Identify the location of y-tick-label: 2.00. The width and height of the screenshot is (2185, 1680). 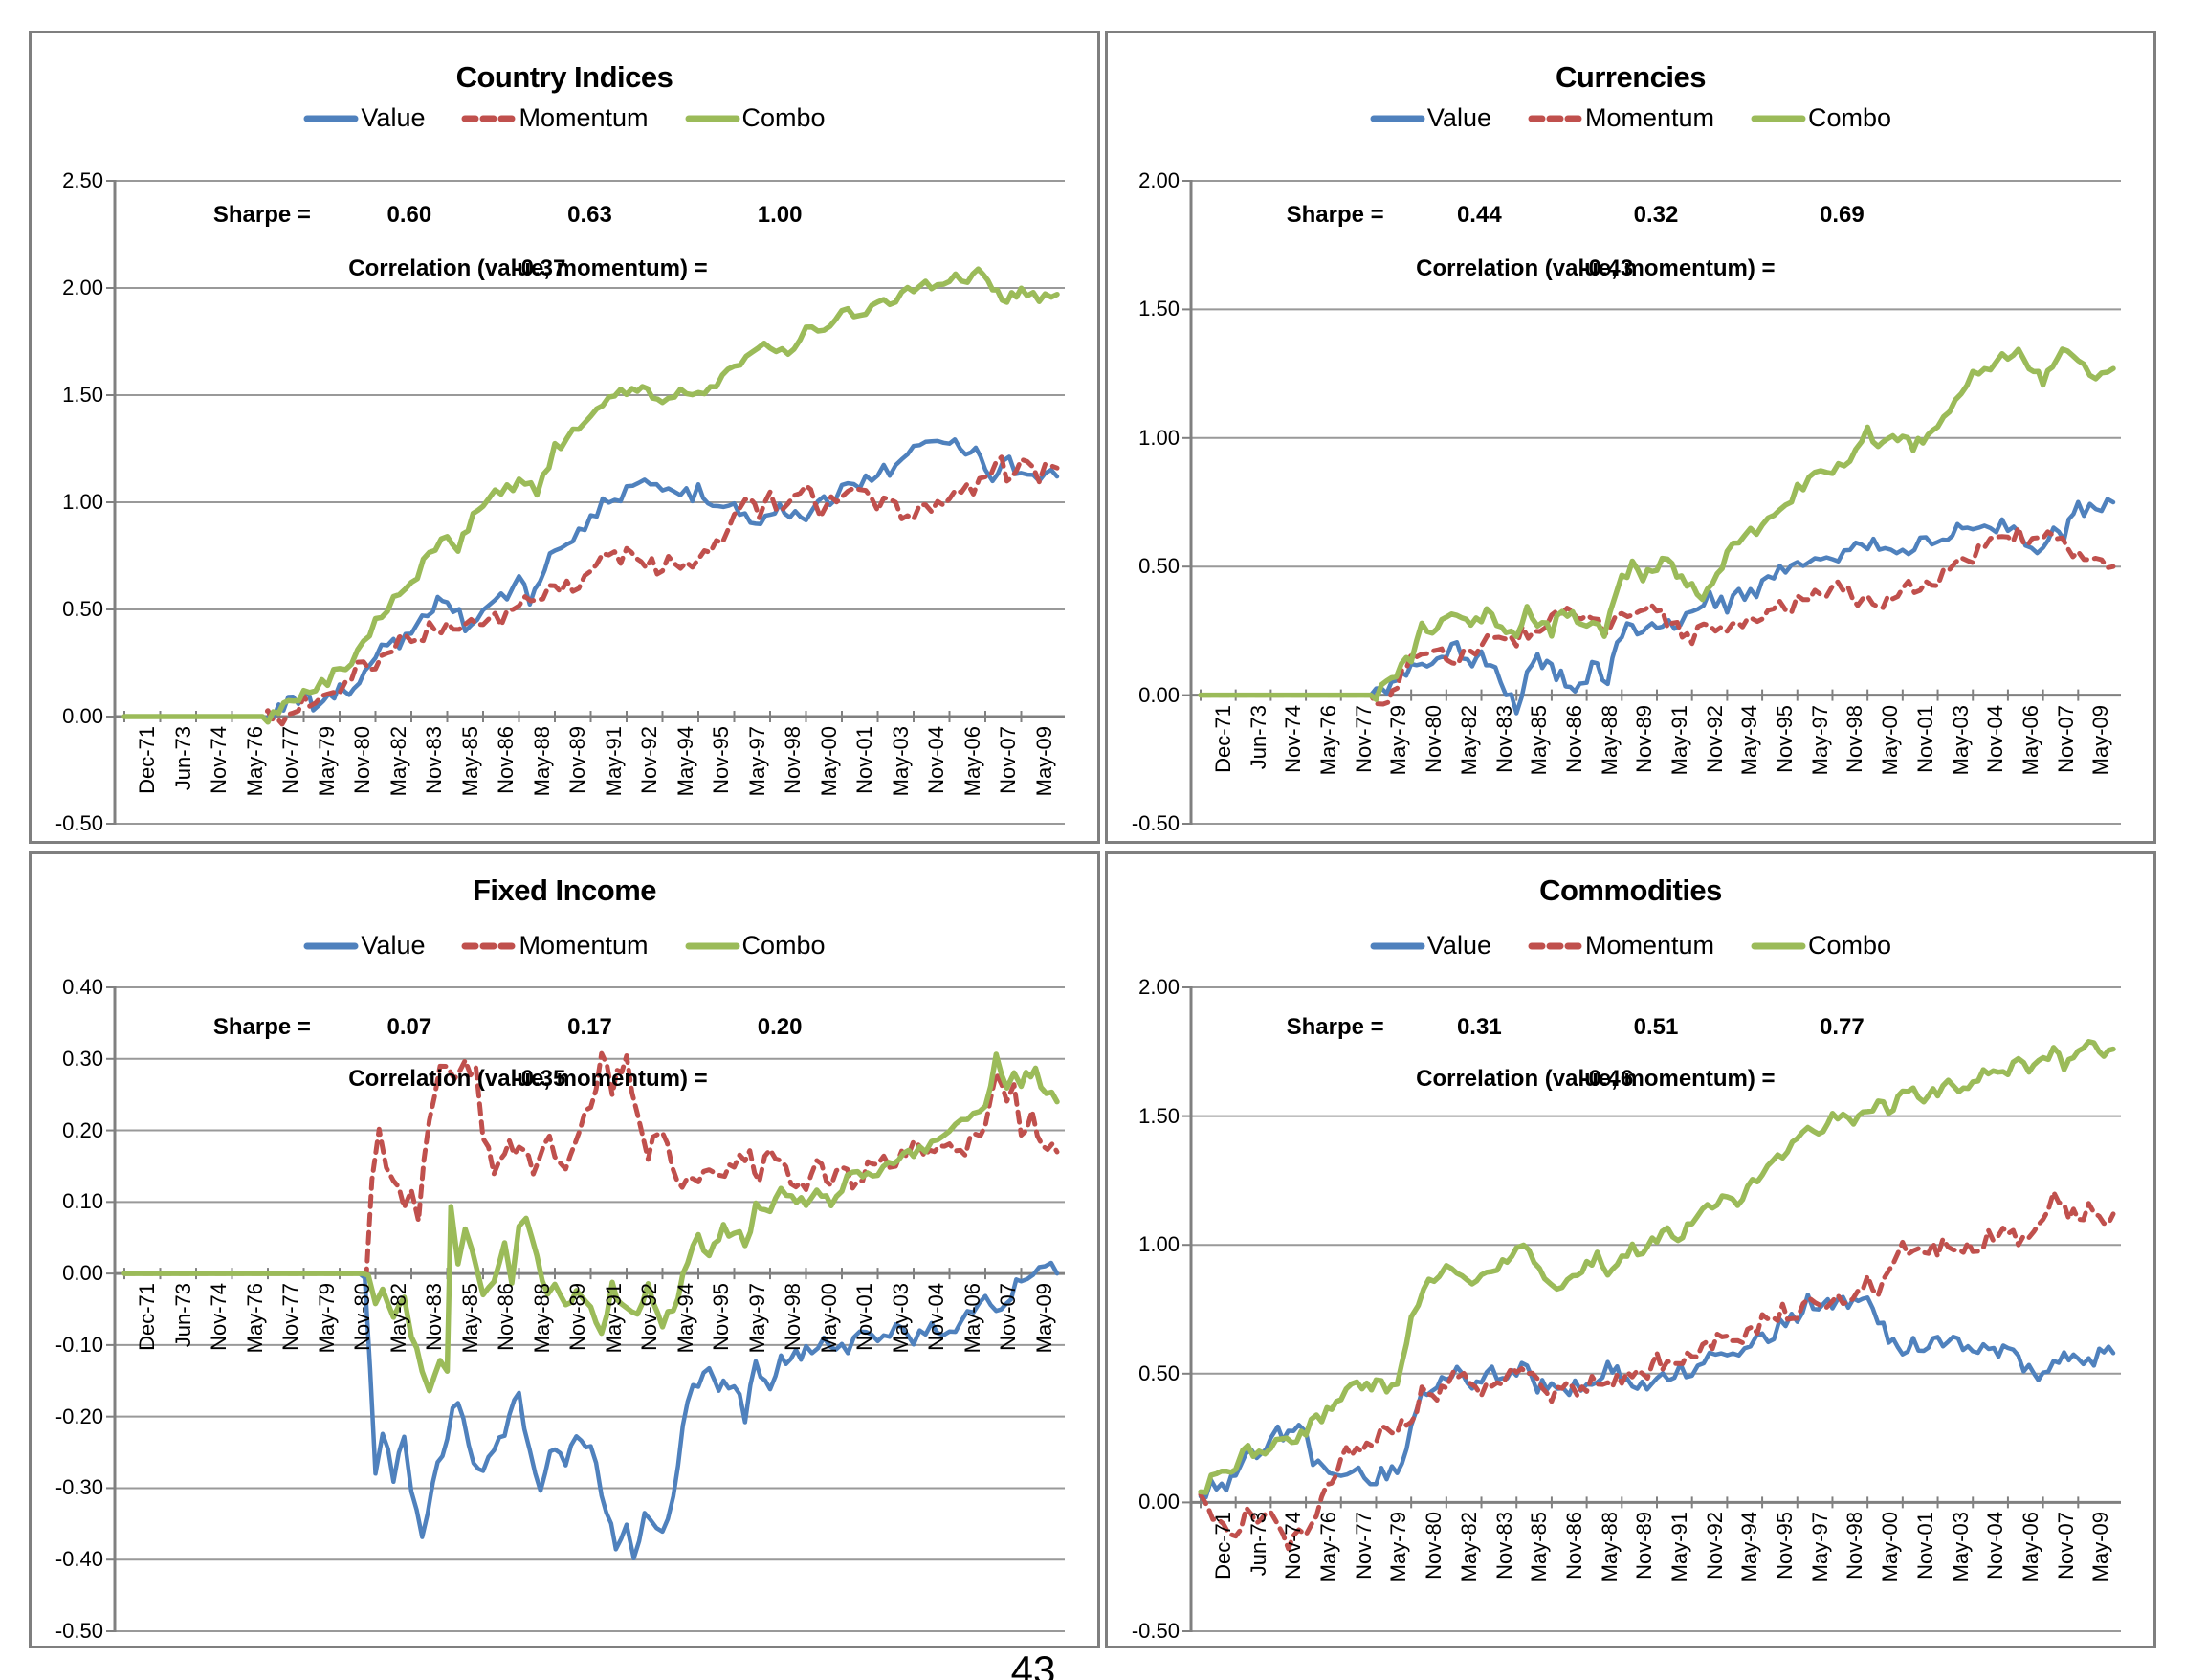
(82, 288).